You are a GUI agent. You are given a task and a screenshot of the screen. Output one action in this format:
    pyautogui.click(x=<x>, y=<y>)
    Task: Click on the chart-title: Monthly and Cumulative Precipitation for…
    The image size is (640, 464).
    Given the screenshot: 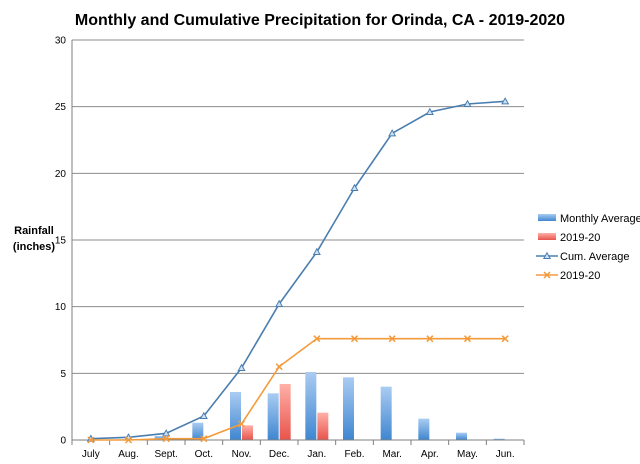 What is the action you would take?
    pyautogui.click(x=320, y=20)
    